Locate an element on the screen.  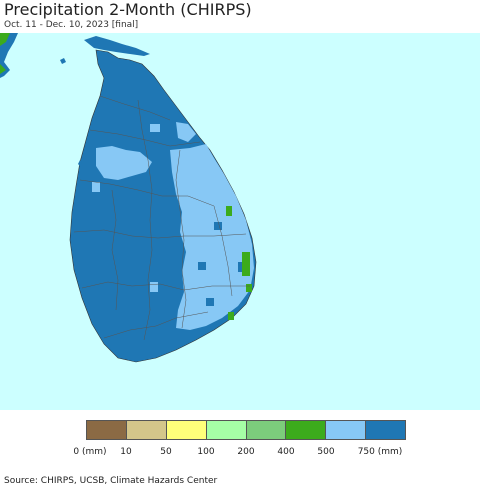
legend-label: 0 (mm) is located at coordinates (90, 452).